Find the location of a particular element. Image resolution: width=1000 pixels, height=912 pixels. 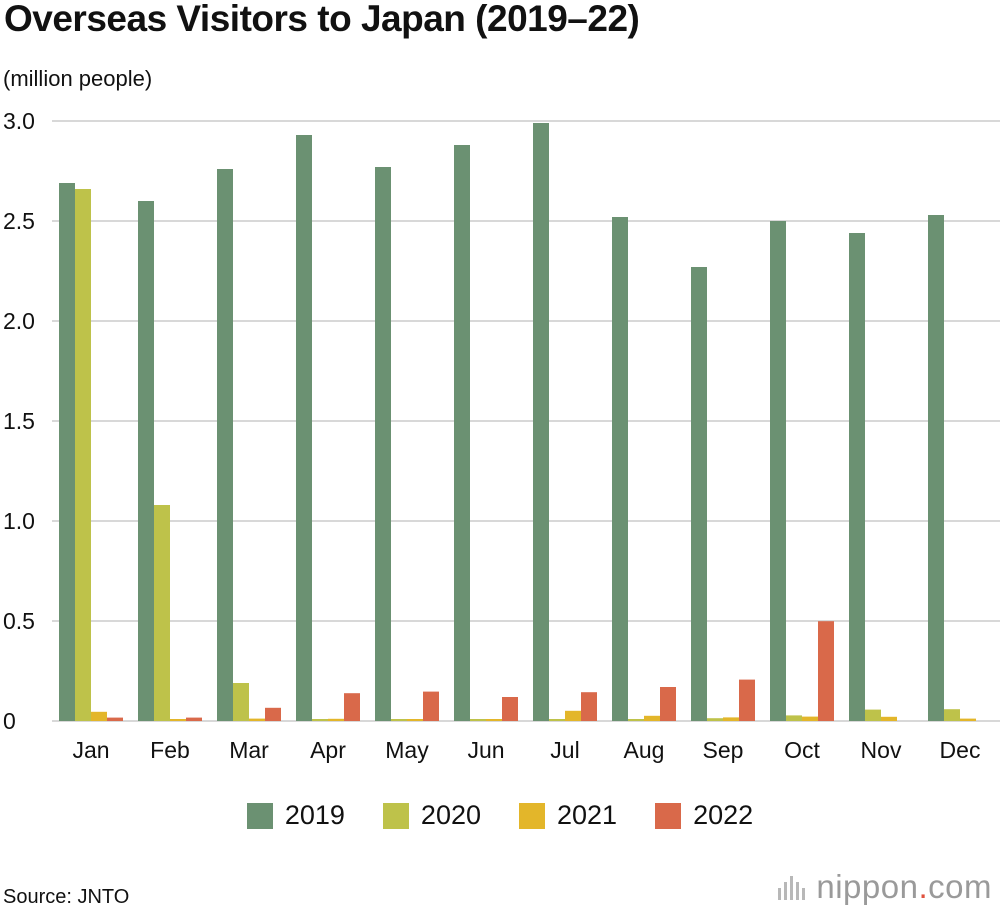

bar-jul-2022 is located at coordinates (589, 706).